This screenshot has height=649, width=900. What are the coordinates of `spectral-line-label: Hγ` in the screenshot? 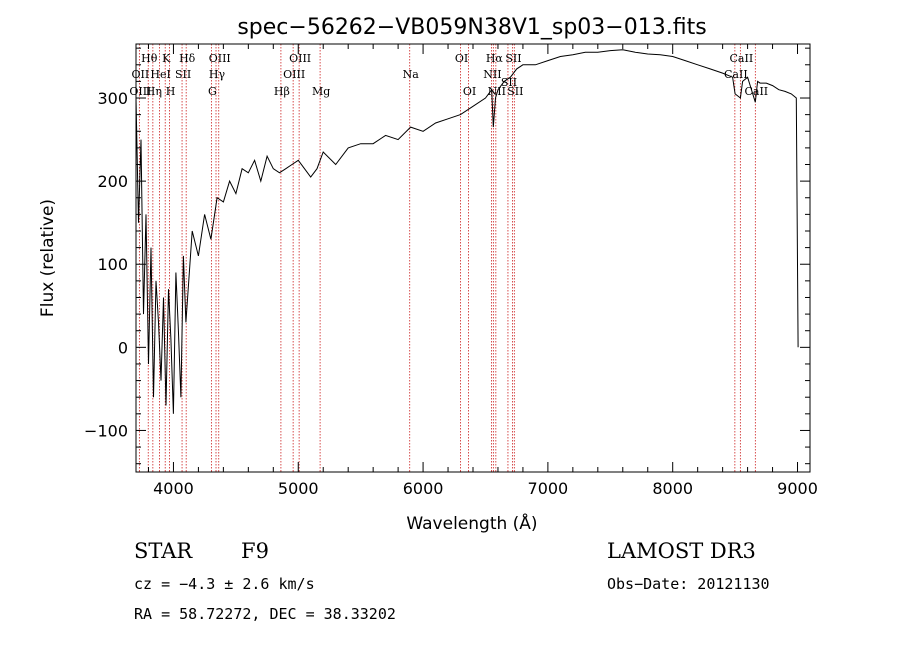 It's located at (217, 74).